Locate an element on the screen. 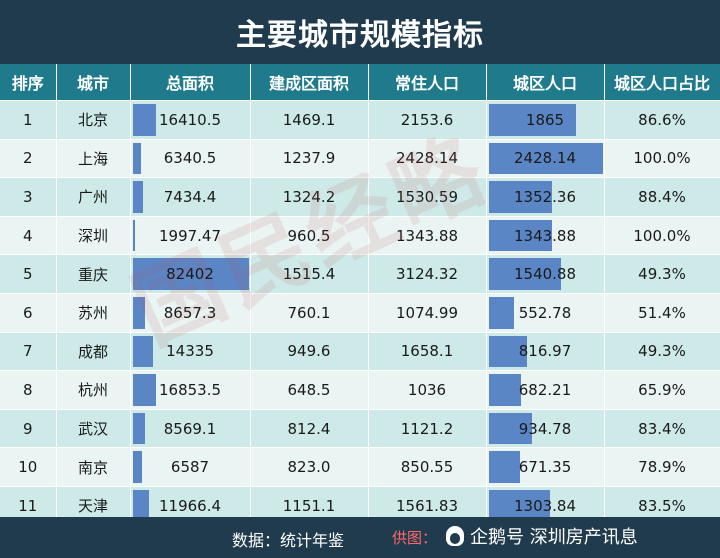 The image size is (720, 558). column-header: 城区人口 is located at coordinates (545, 82).